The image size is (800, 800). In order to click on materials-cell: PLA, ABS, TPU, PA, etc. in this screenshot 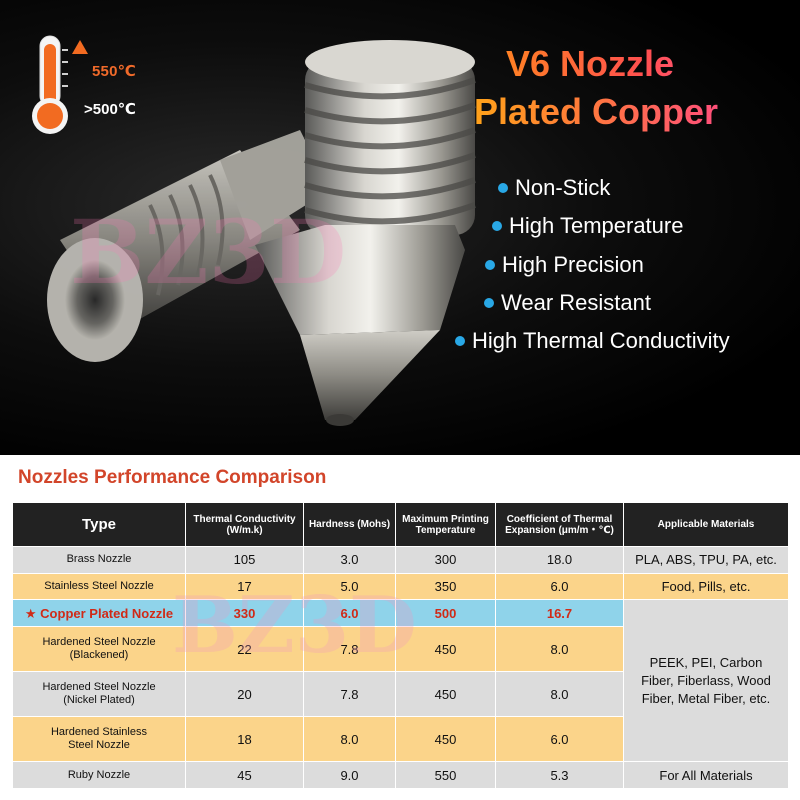, I will do `click(706, 560)`.